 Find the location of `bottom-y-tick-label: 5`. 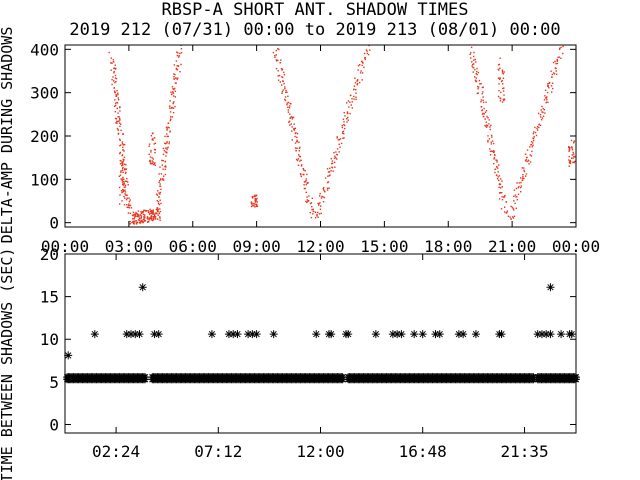

bottom-y-tick-label: 5 is located at coordinates (54, 382).